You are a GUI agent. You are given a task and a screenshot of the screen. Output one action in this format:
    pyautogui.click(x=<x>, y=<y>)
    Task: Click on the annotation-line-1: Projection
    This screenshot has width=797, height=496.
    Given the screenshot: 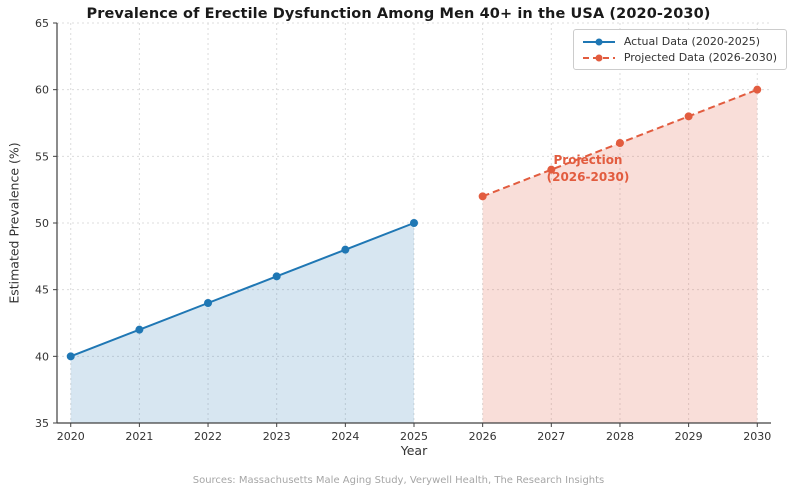 What is the action you would take?
    pyautogui.click(x=588, y=160)
    